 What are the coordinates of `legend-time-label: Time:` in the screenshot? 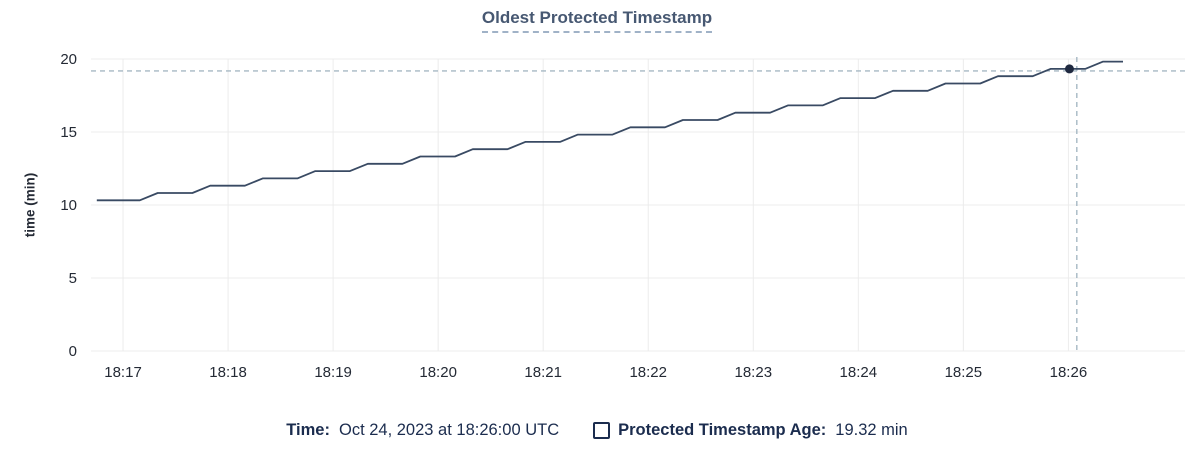 It's located at (308, 430).